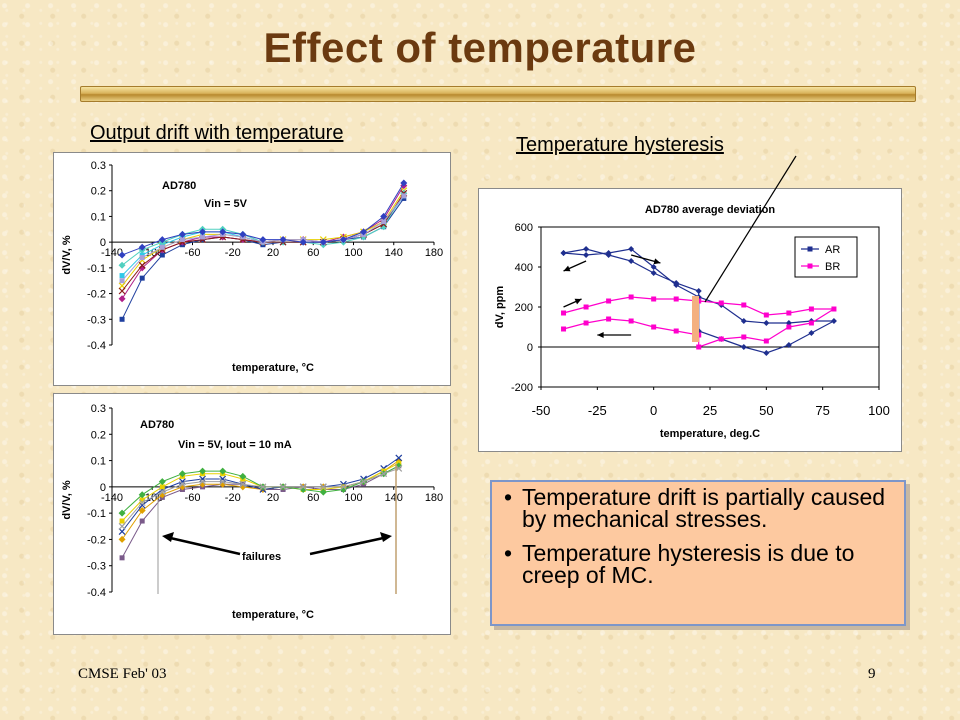 The height and width of the screenshot is (720, 960). What do you see at coordinates (217, 133) in the screenshot?
I see `heading-output-drift: Output drift with temperature` at bounding box center [217, 133].